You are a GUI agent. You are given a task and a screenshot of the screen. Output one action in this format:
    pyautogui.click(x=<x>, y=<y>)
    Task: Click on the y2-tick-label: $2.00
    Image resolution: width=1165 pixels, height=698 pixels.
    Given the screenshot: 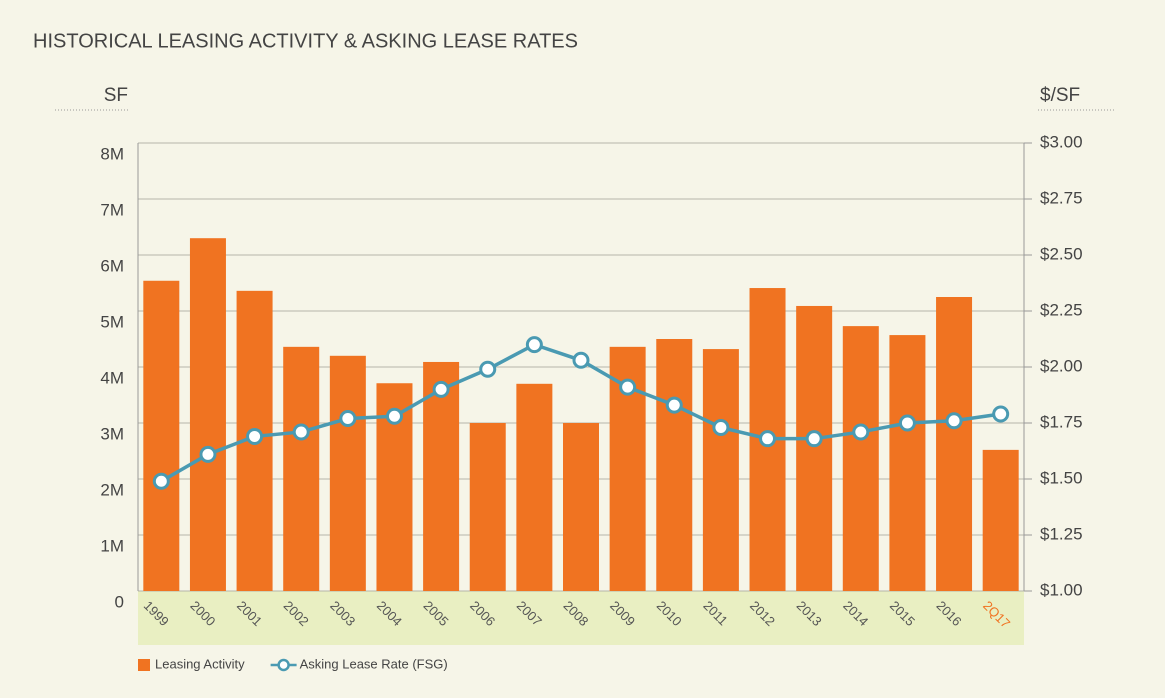 What is the action you would take?
    pyautogui.click(x=1061, y=365)
    